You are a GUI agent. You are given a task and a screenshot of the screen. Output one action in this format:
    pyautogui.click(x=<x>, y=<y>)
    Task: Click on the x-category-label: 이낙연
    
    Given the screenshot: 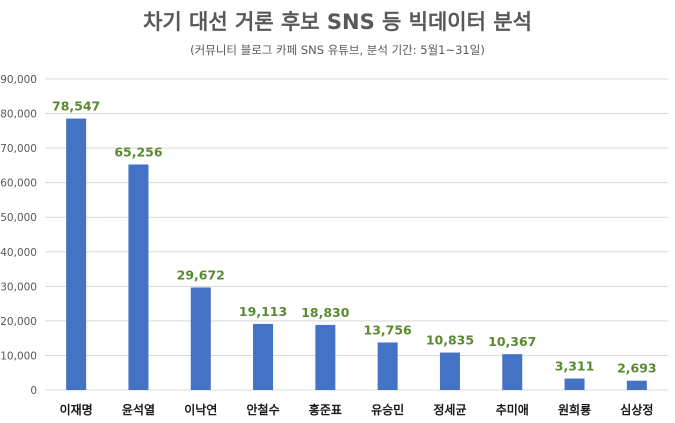 What is the action you would take?
    pyautogui.click(x=200, y=409)
    